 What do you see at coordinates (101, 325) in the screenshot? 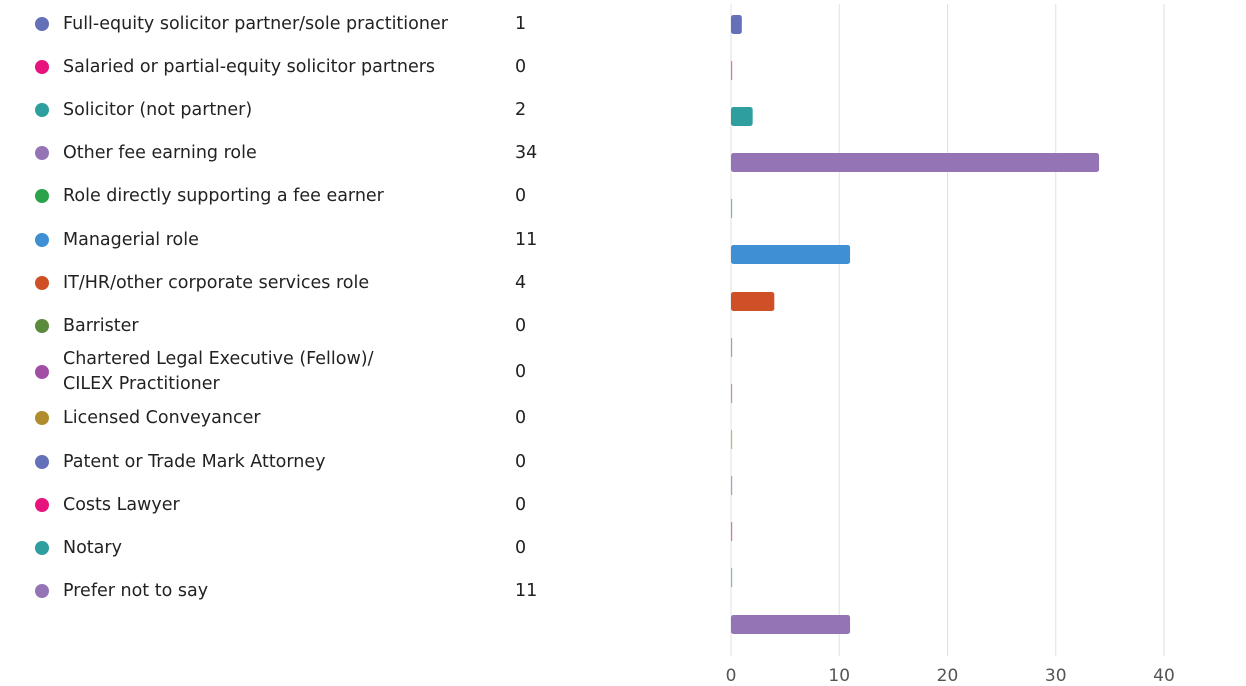
I see `legend-label: Barrister` at bounding box center [101, 325].